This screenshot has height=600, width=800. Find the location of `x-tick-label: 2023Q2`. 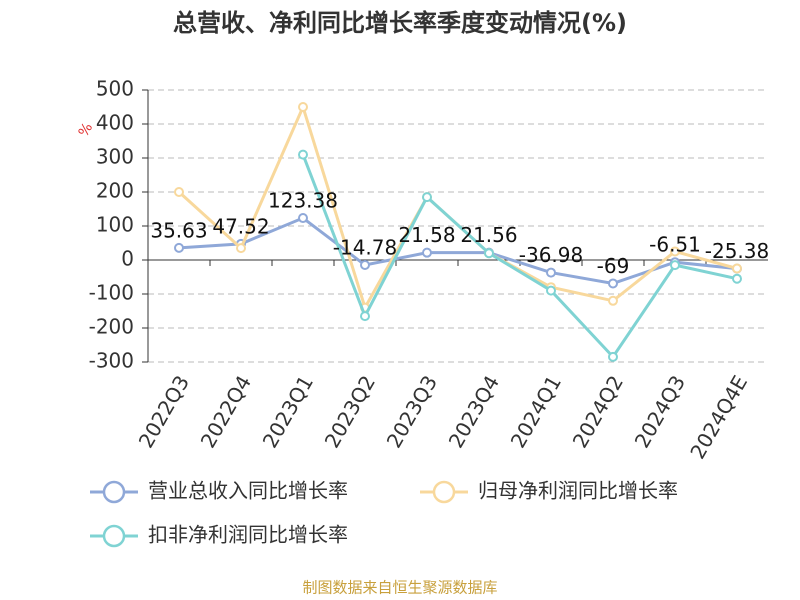

x-tick-label: 2023Q2 is located at coordinates (350, 411).